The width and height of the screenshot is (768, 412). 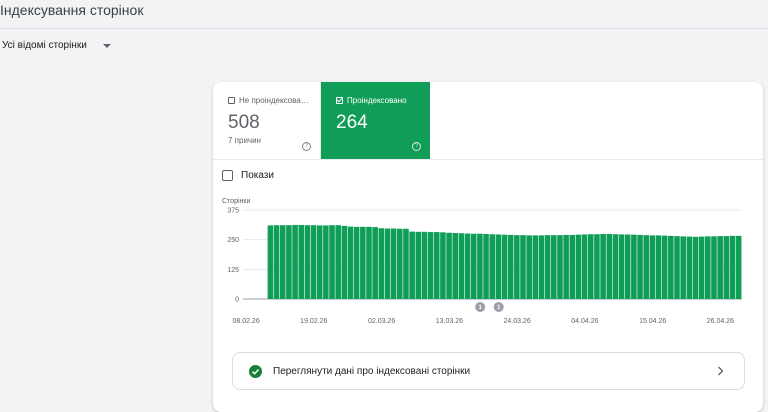 I want to click on tile-not-indexed-value: 508, so click(x=244, y=122).